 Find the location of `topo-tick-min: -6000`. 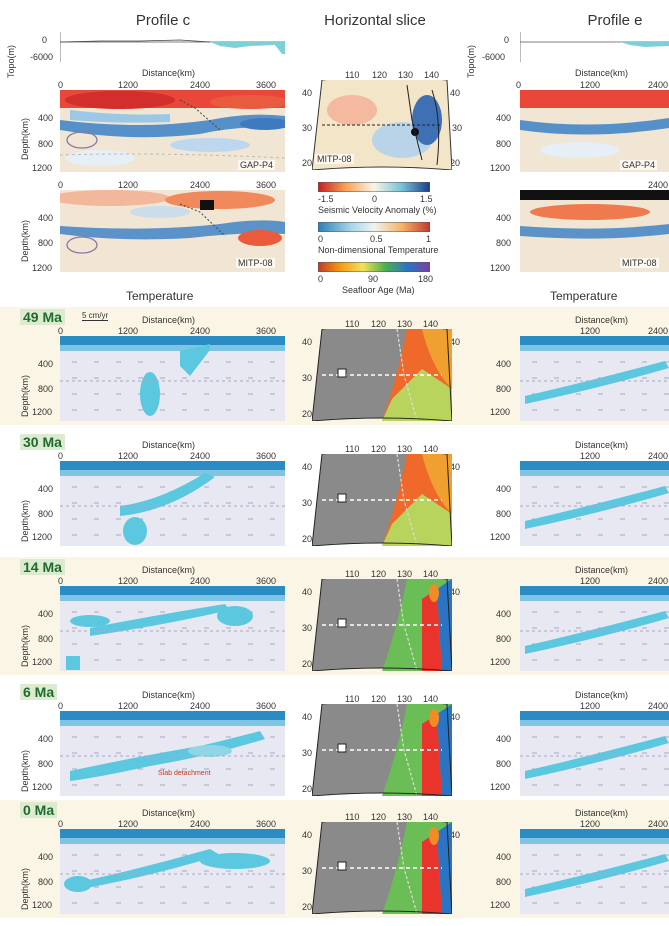

topo-tick-min: -6000 is located at coordinates (42, 57).